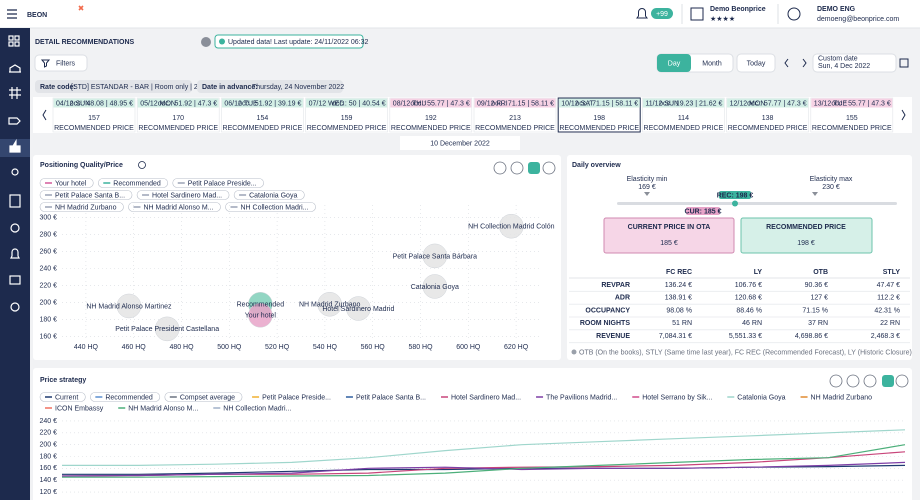 This screenshot has width=920, height=500. Describe the element at coordinates (870, 381) in the screenshot. I see `expand-button` at that location.